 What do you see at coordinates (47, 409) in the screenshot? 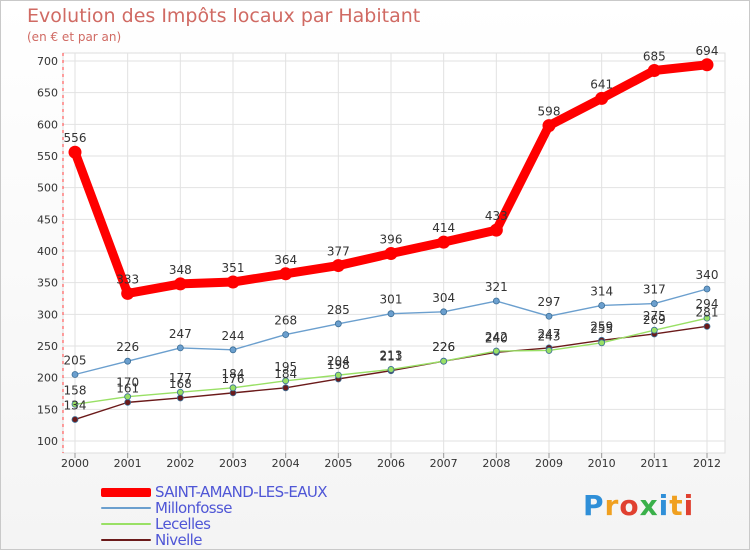
I see `y-tick-label: 150` at bounding box center [47, 409].